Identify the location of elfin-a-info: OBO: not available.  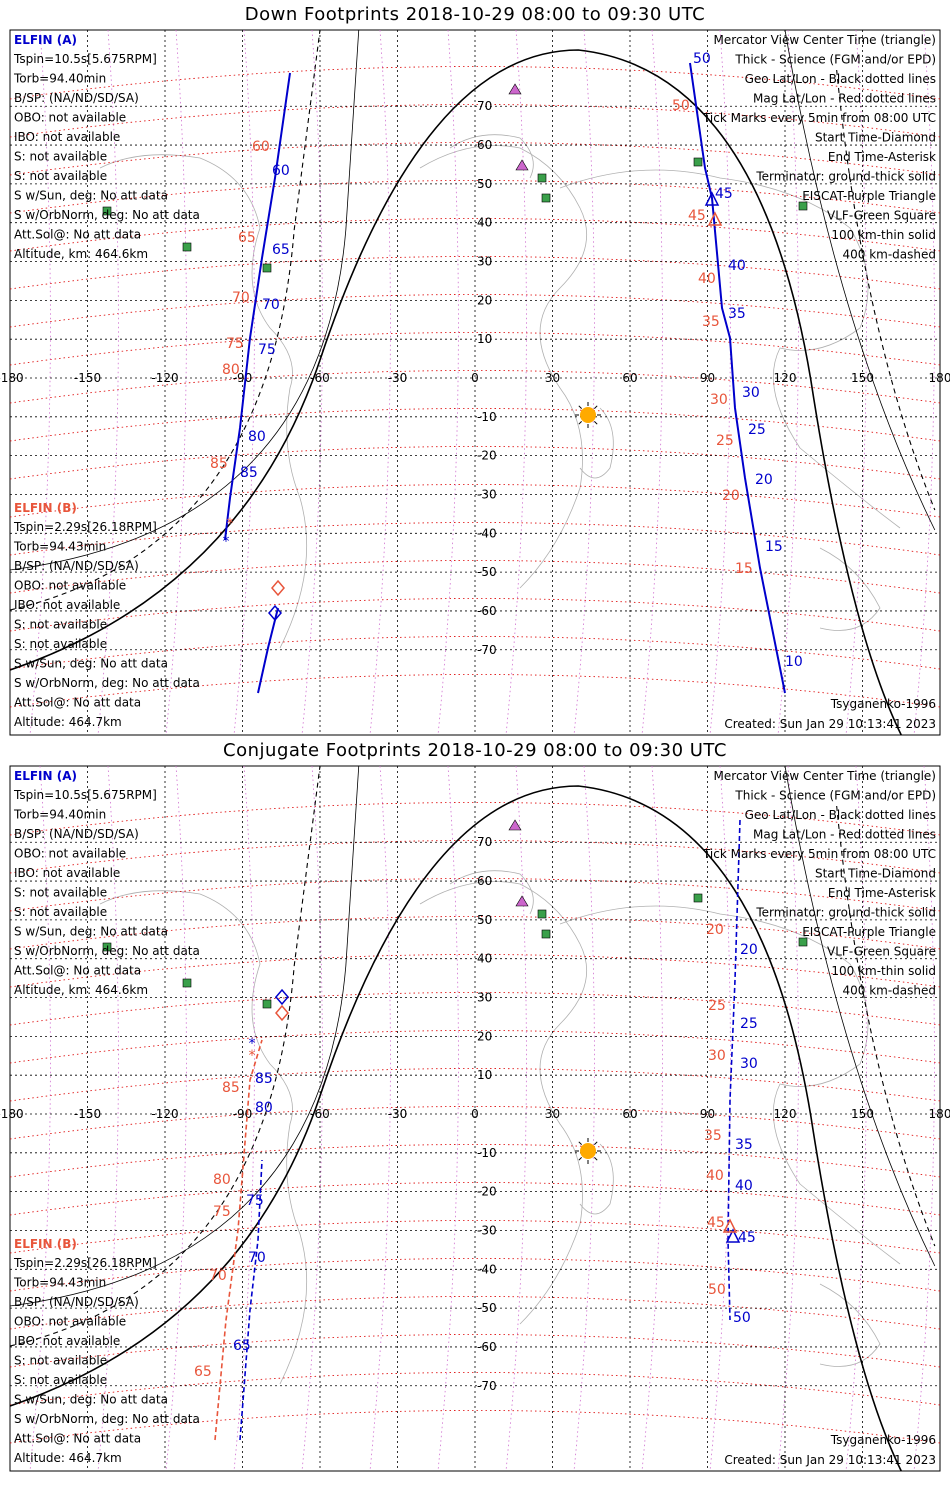
(70, 118).